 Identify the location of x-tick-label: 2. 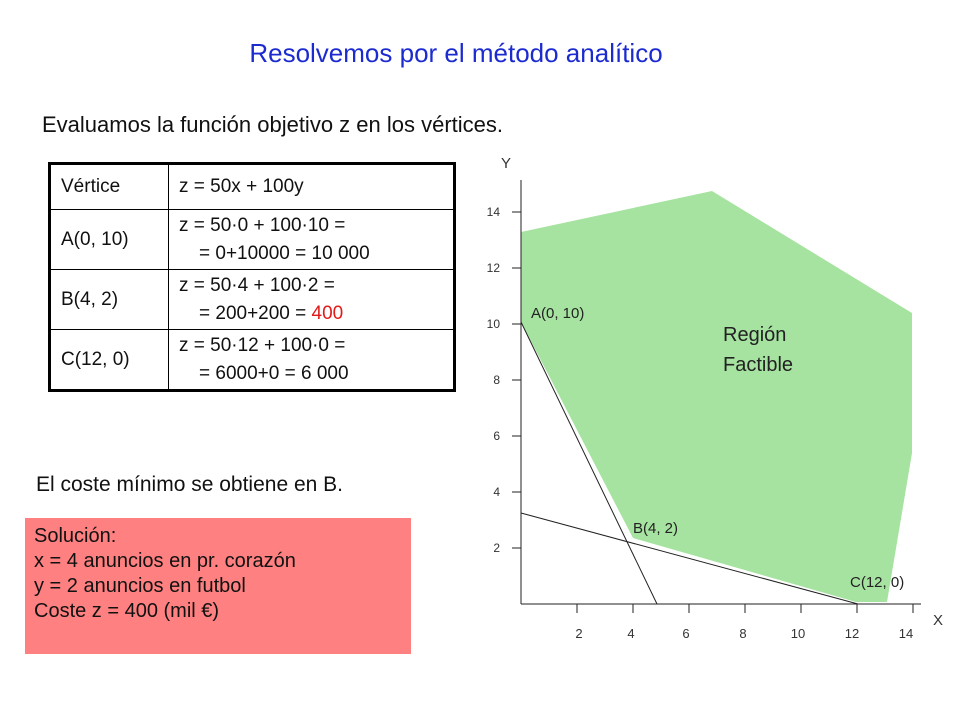
(578, 633).